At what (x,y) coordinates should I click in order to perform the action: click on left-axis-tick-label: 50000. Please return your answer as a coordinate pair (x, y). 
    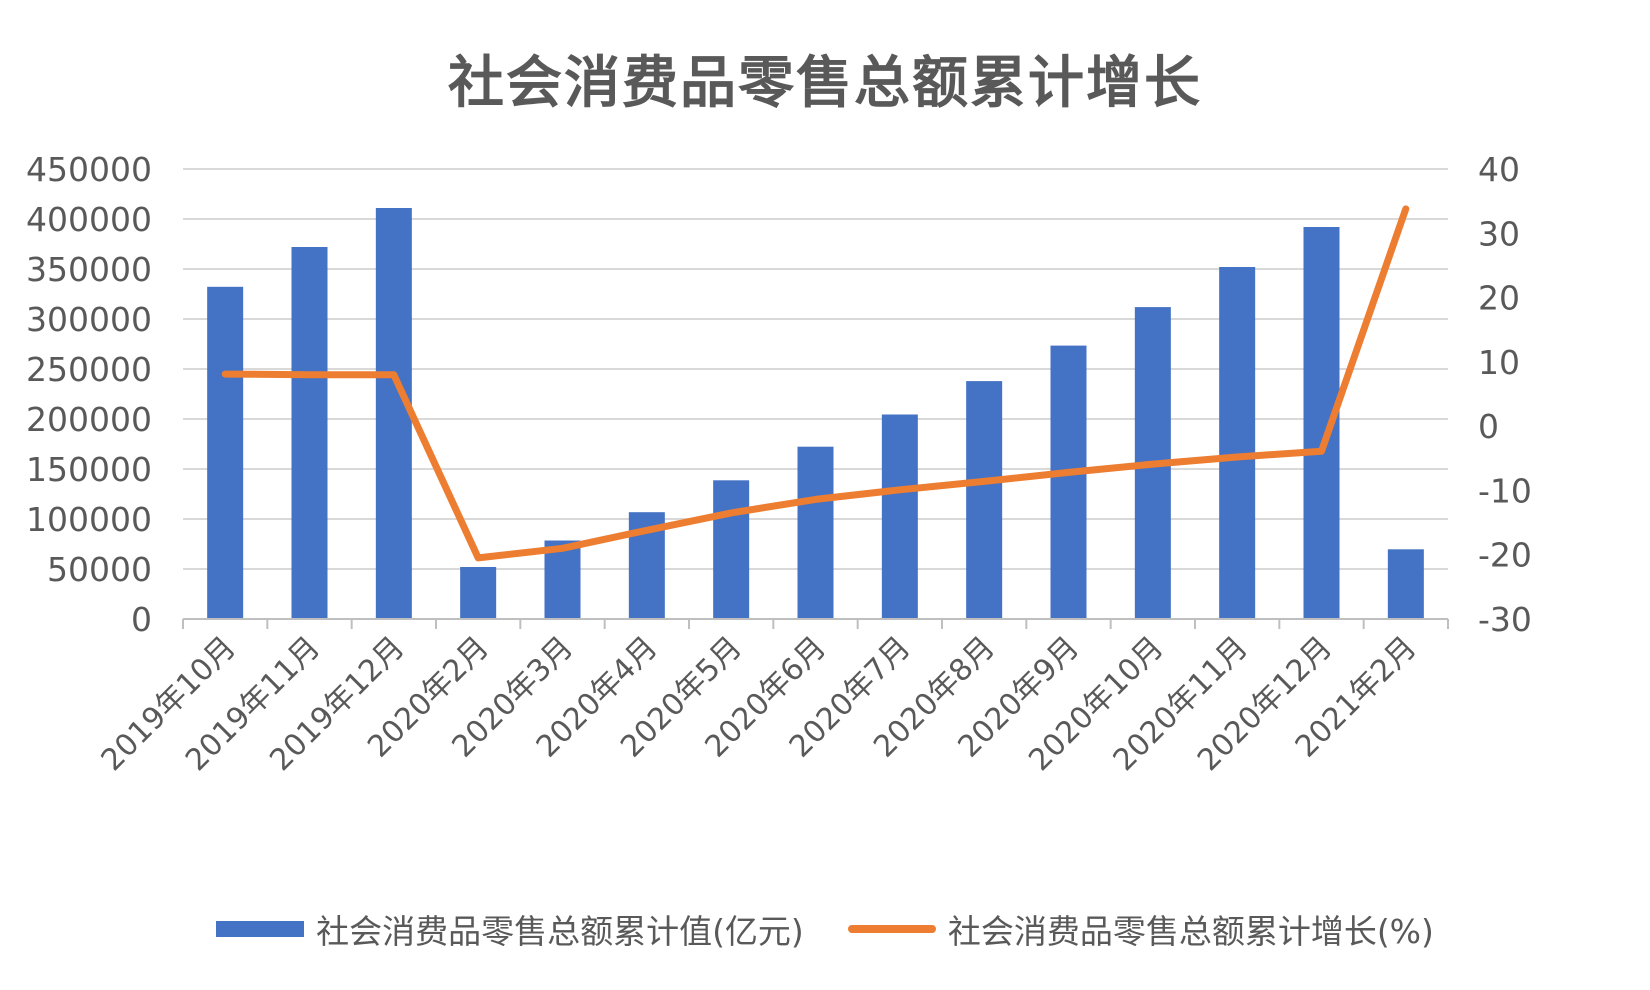
    Looking at the image, I should click on (99, 569).